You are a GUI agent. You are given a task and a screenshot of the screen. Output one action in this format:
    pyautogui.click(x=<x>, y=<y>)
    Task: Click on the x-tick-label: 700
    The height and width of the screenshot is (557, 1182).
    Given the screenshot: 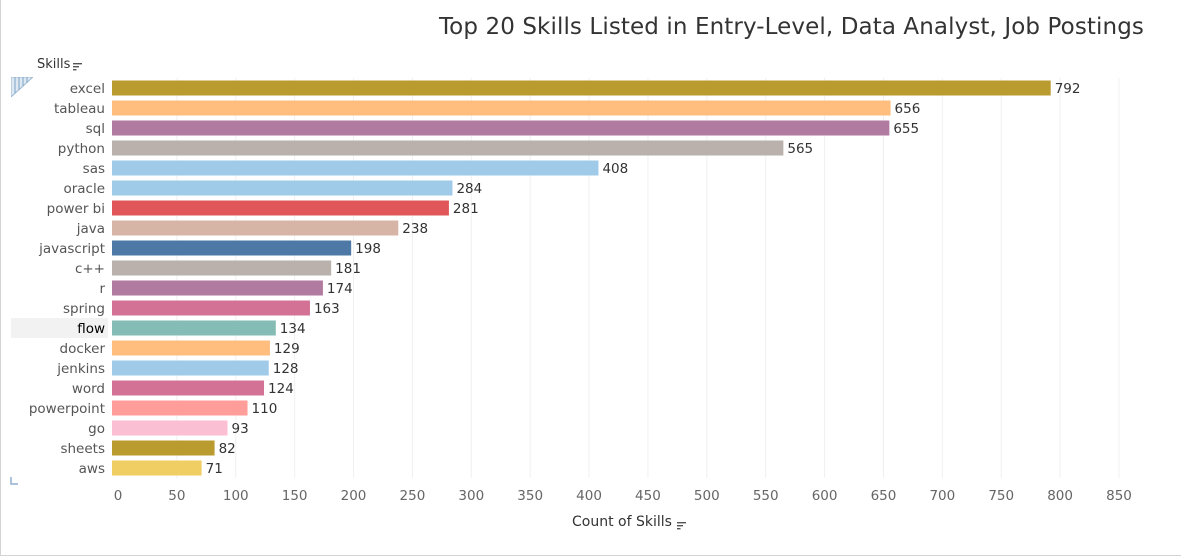 What is the action you would take?
    pyautogui.click(x=942, y=496)
    